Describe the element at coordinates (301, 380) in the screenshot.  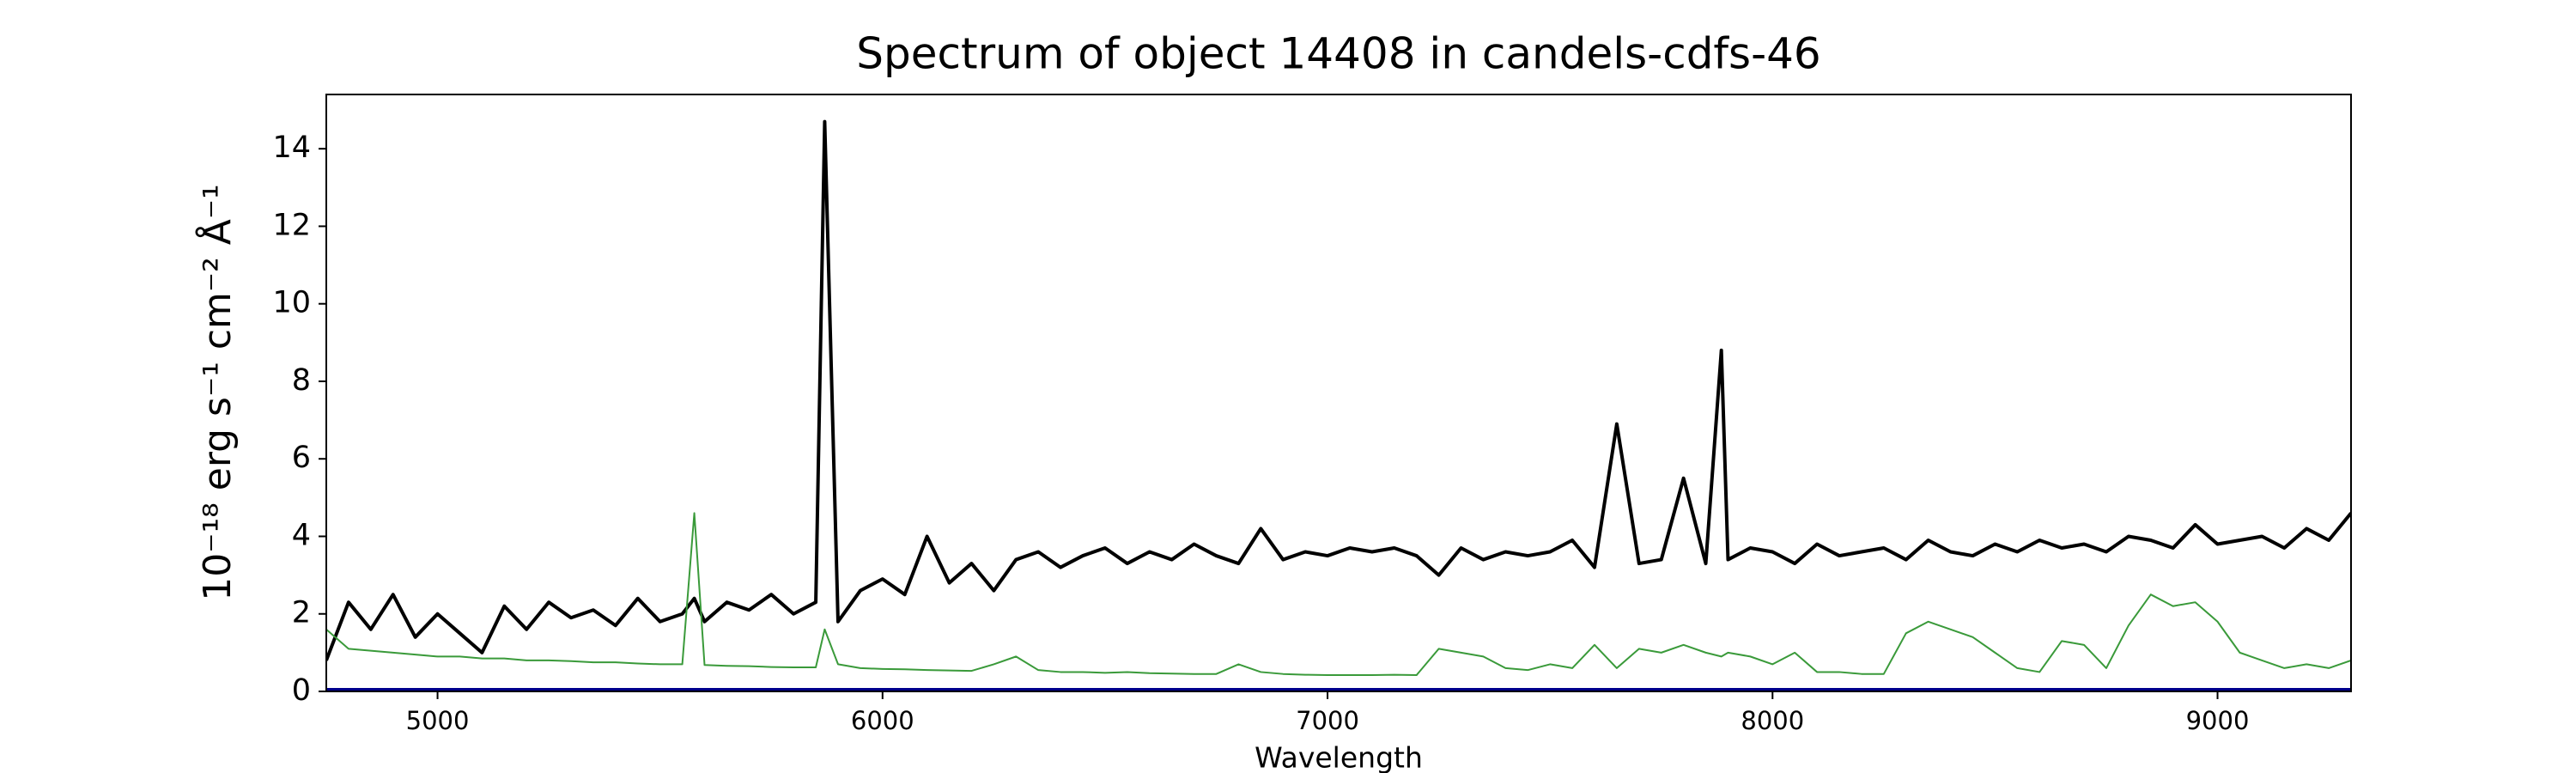
I see `y-tick-label: 8` at that location.